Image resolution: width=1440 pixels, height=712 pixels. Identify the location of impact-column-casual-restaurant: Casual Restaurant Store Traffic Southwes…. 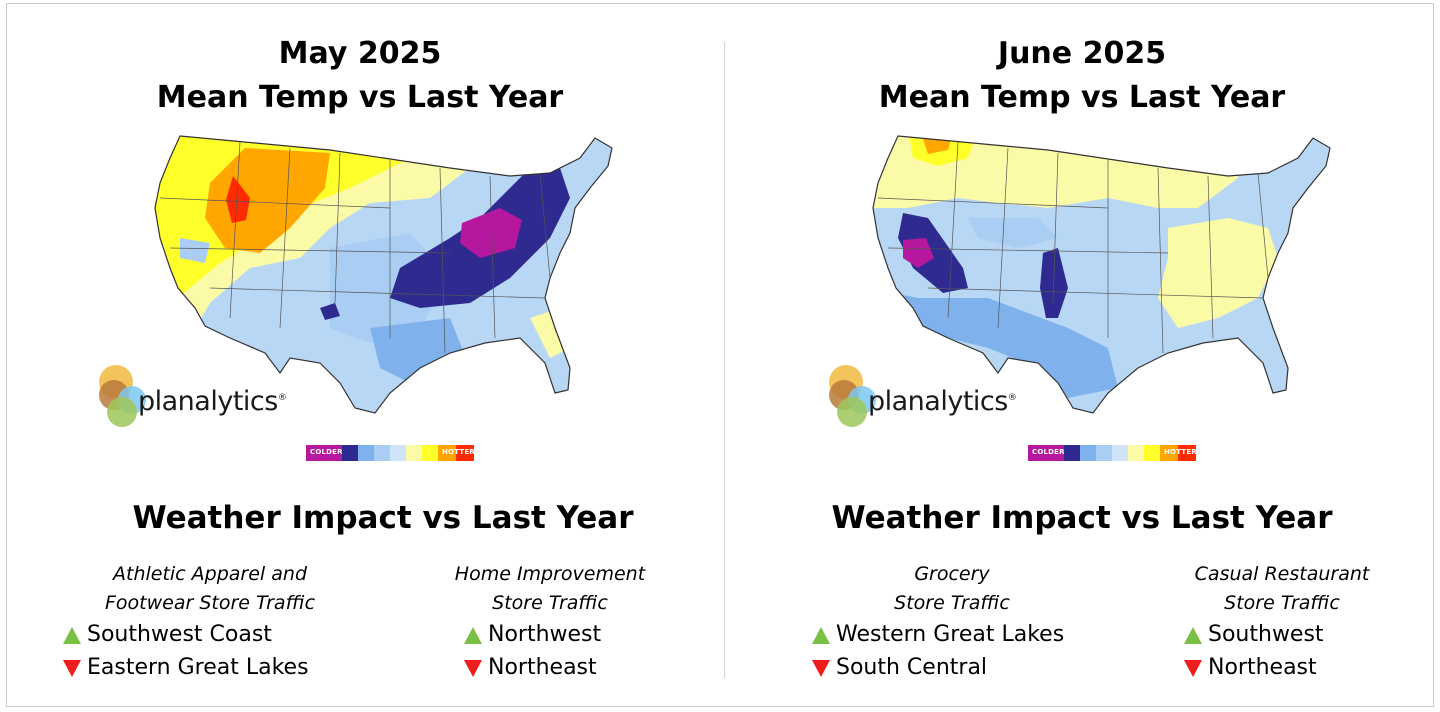
(1282, 622).